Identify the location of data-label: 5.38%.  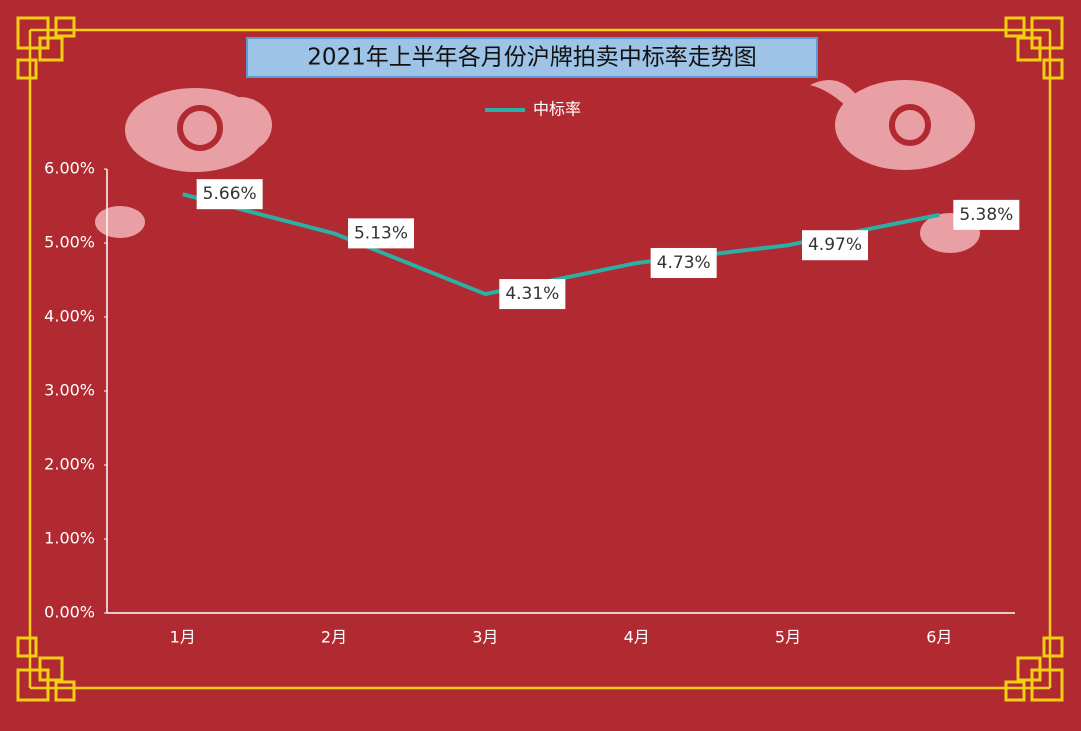
(986, 215).